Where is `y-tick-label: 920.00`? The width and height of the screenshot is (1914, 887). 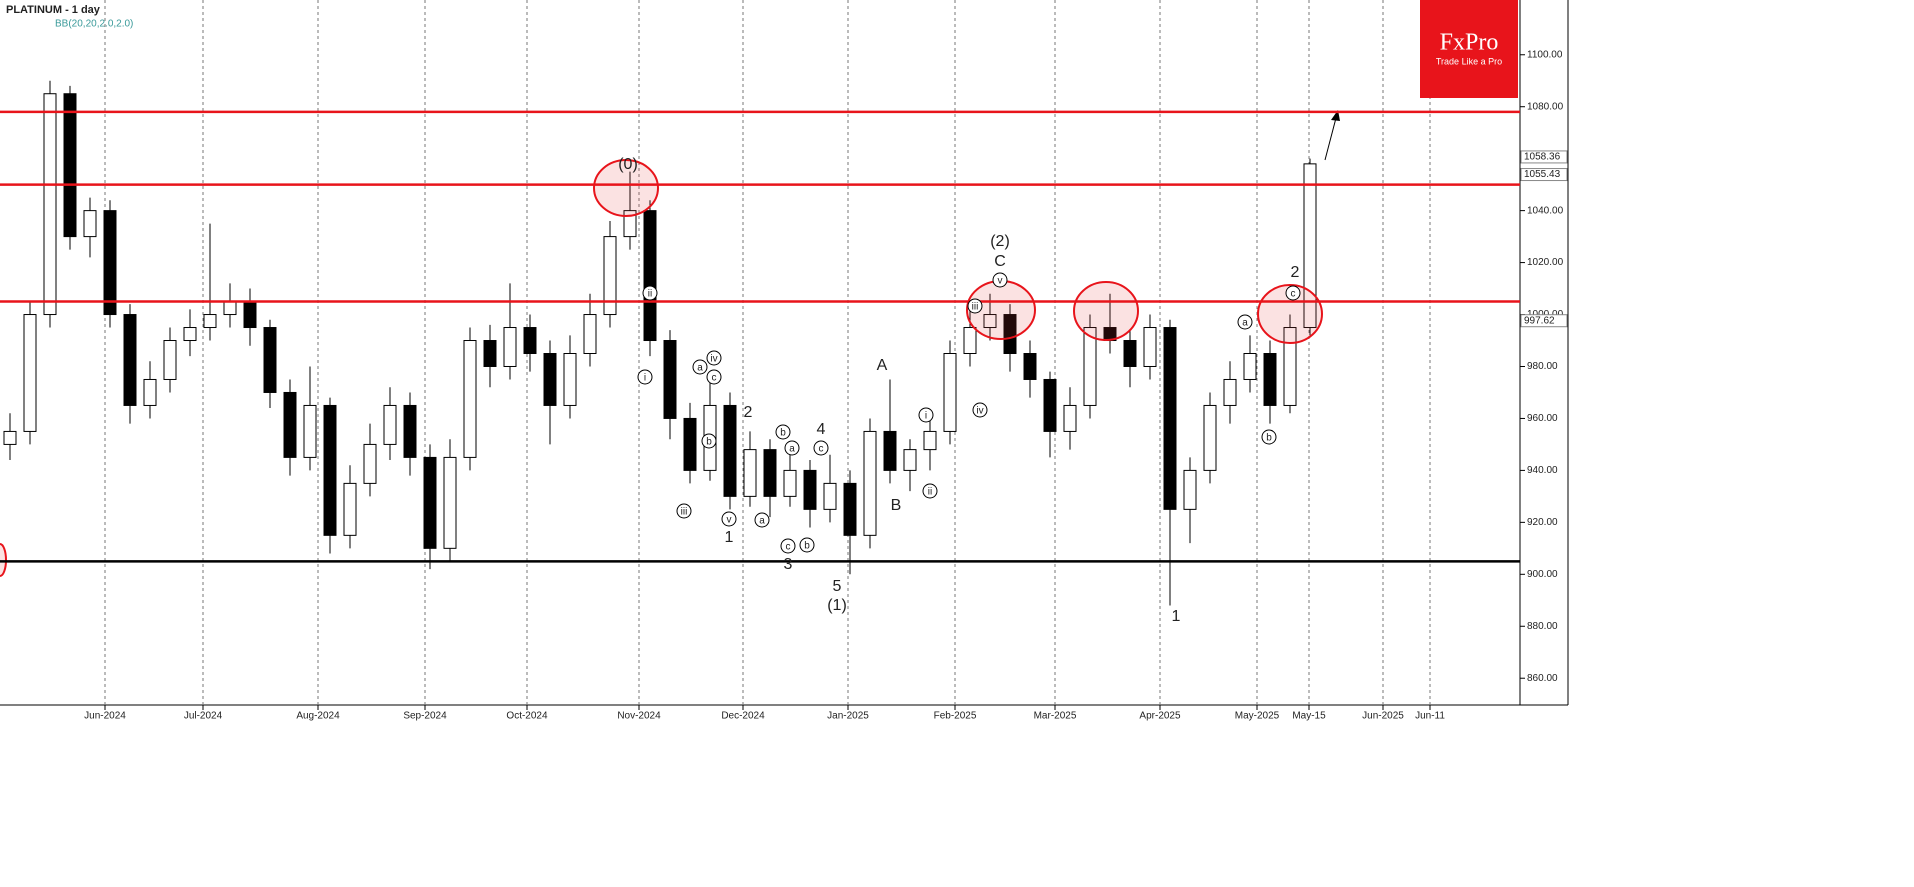
y-tick-label: 920.00 is located at coordinates (1542, 522).